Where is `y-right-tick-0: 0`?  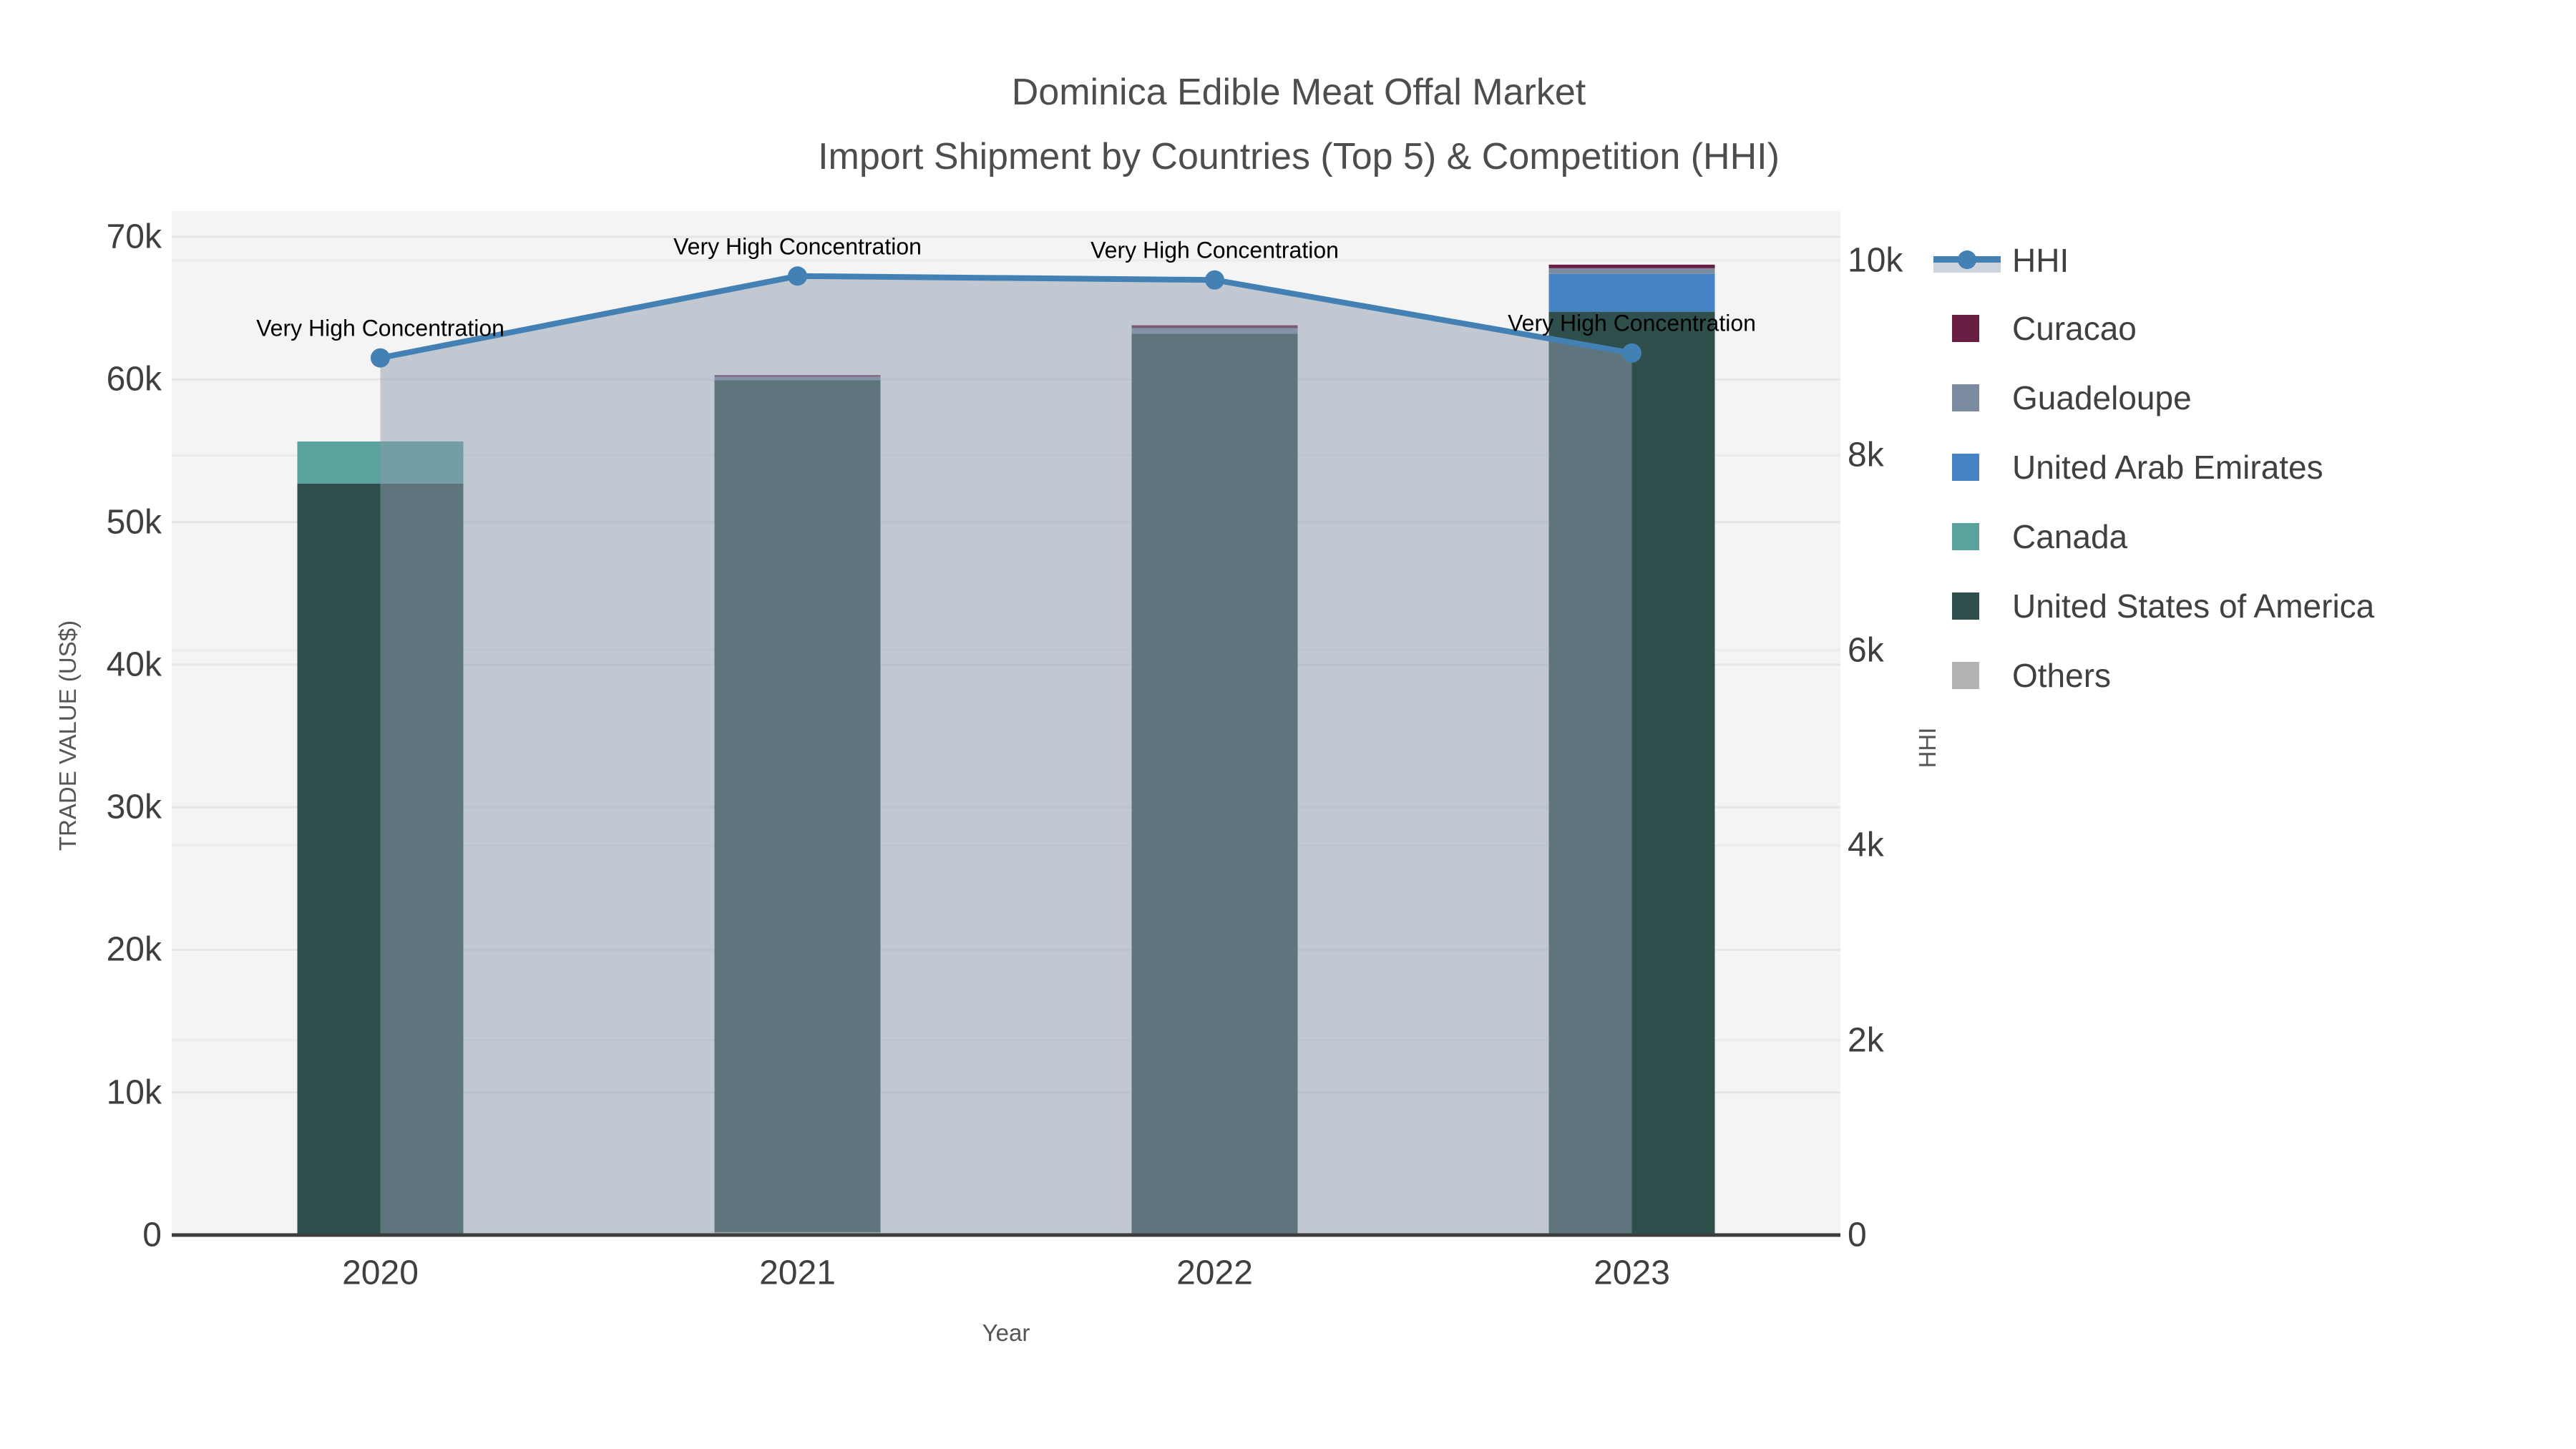 y-right-tick-0: 0 is located at coordinates (1857, 1235).